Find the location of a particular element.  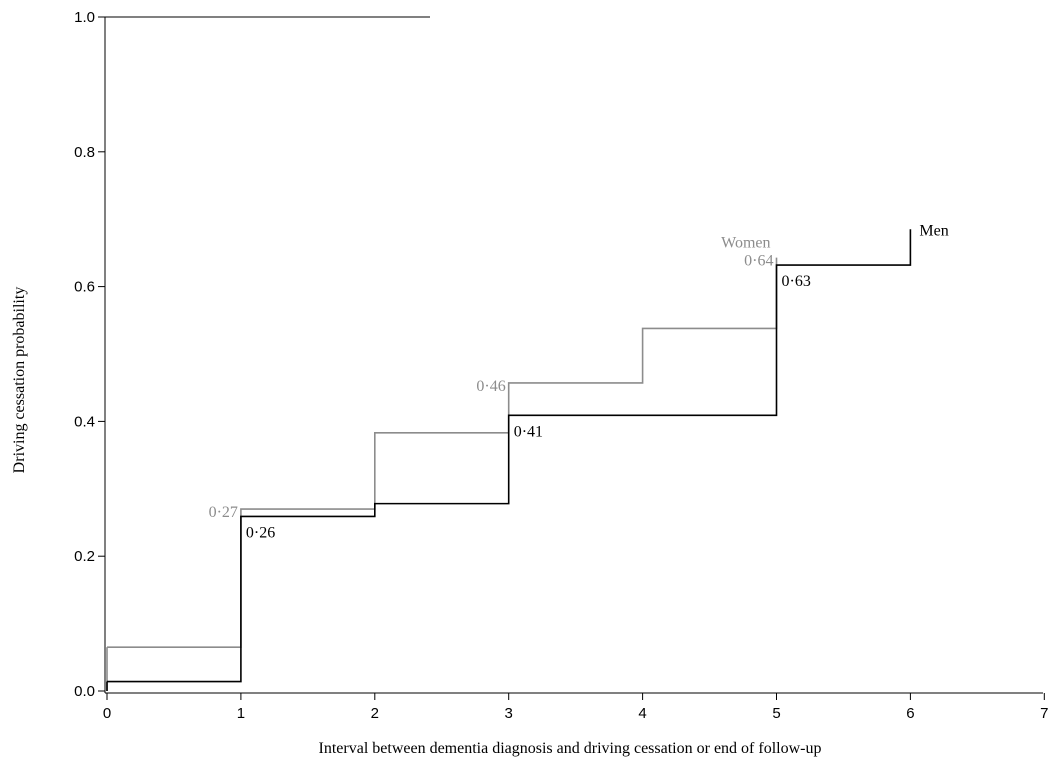

x-ticks: 0 1 2 3 4 5 6 7 is located at coordinates (575, 707).